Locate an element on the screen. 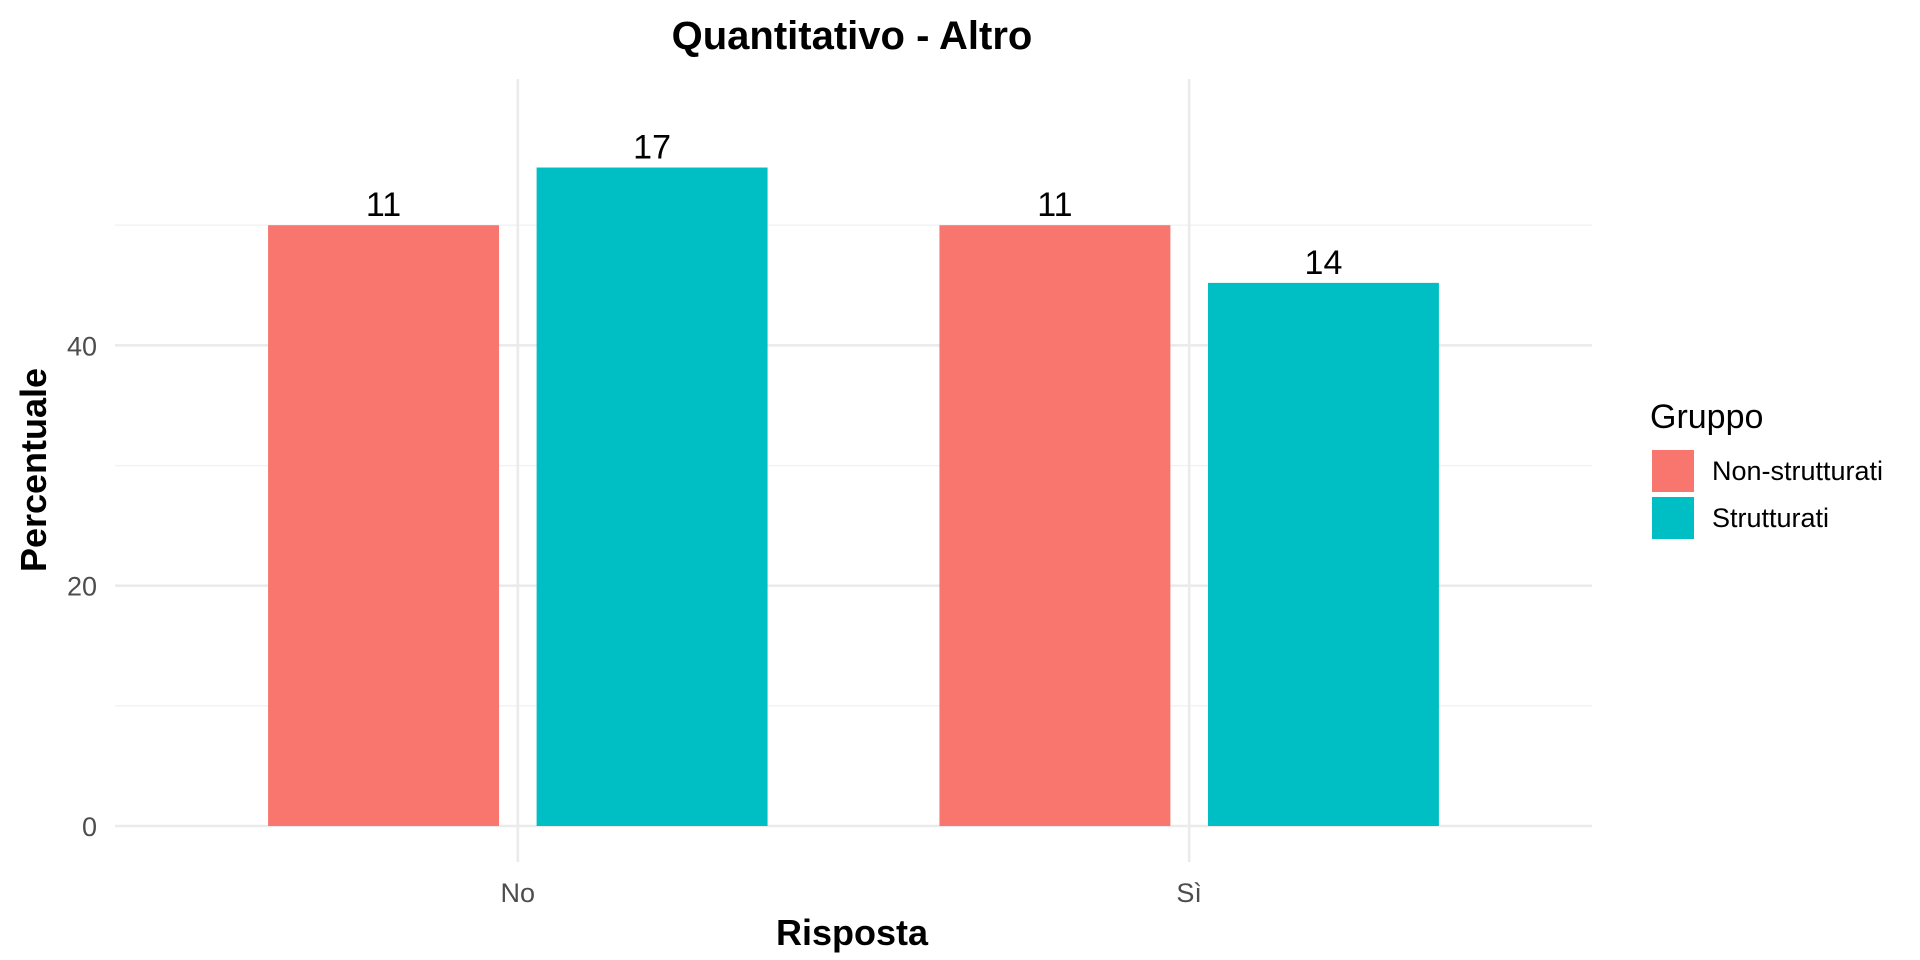 This screenshot has width=1920, height=960. x-tick-label: No is located at coordinates (518, 893).